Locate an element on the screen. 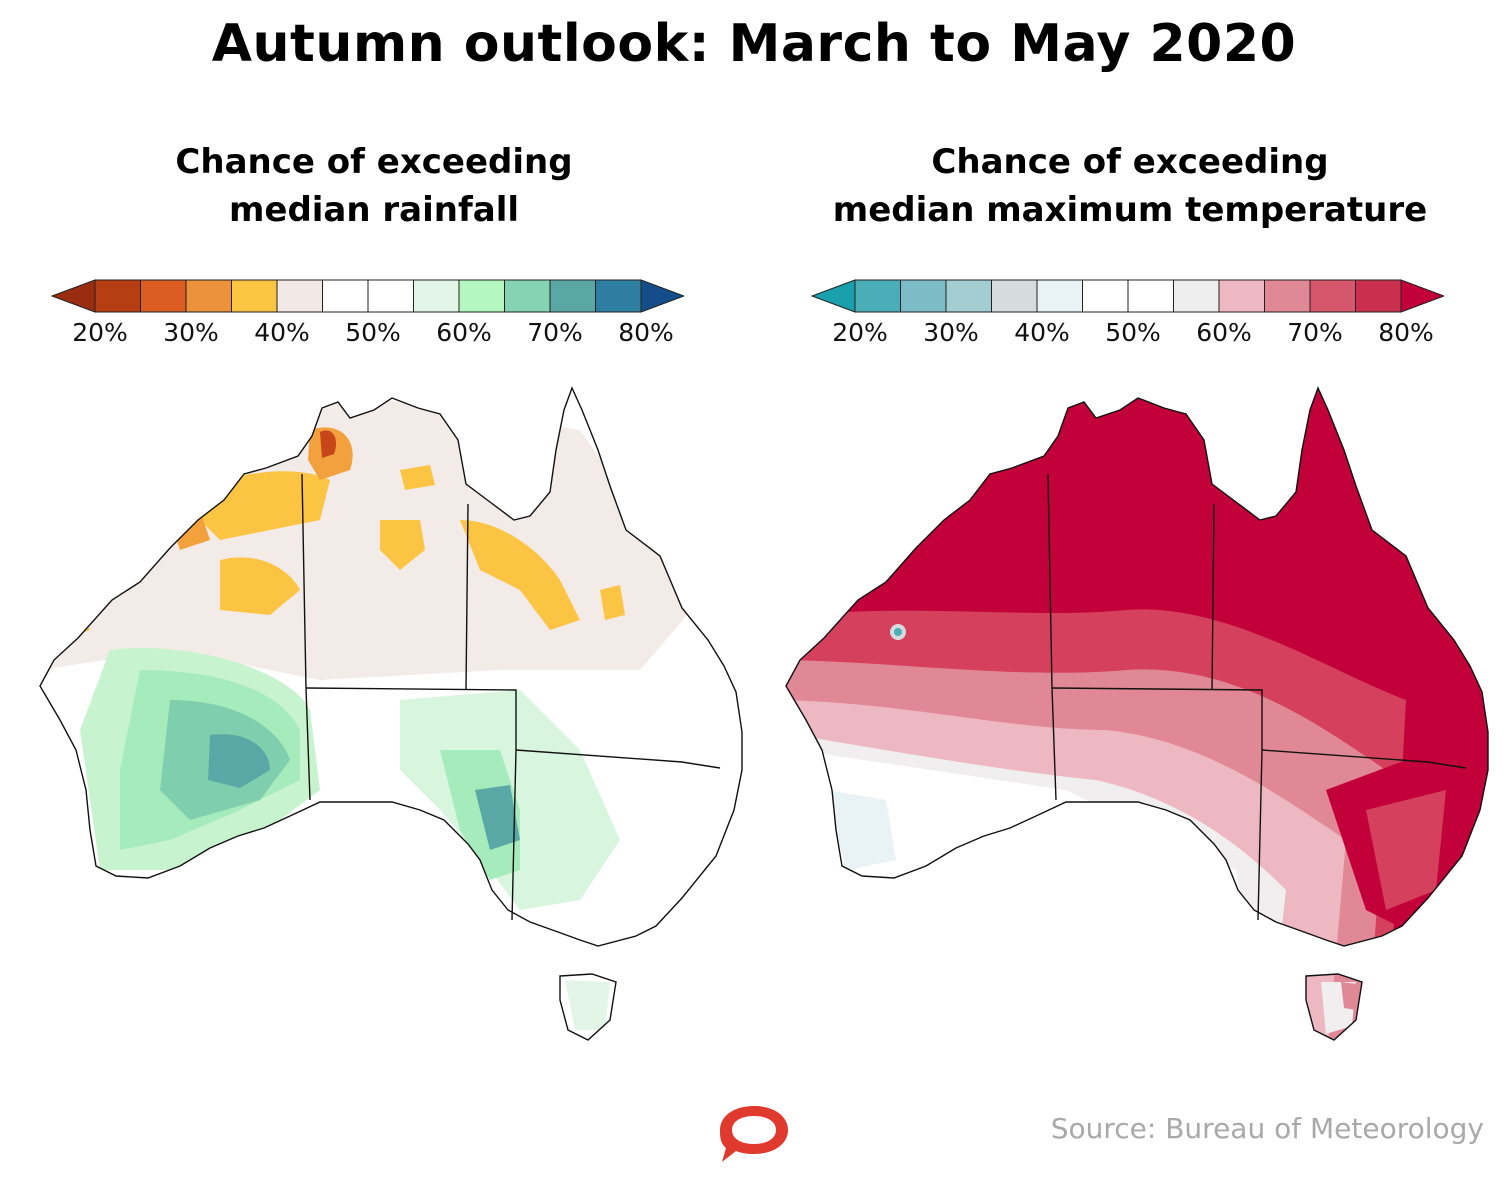  temperature-tick: 30% is located at coordinates (951, 332).